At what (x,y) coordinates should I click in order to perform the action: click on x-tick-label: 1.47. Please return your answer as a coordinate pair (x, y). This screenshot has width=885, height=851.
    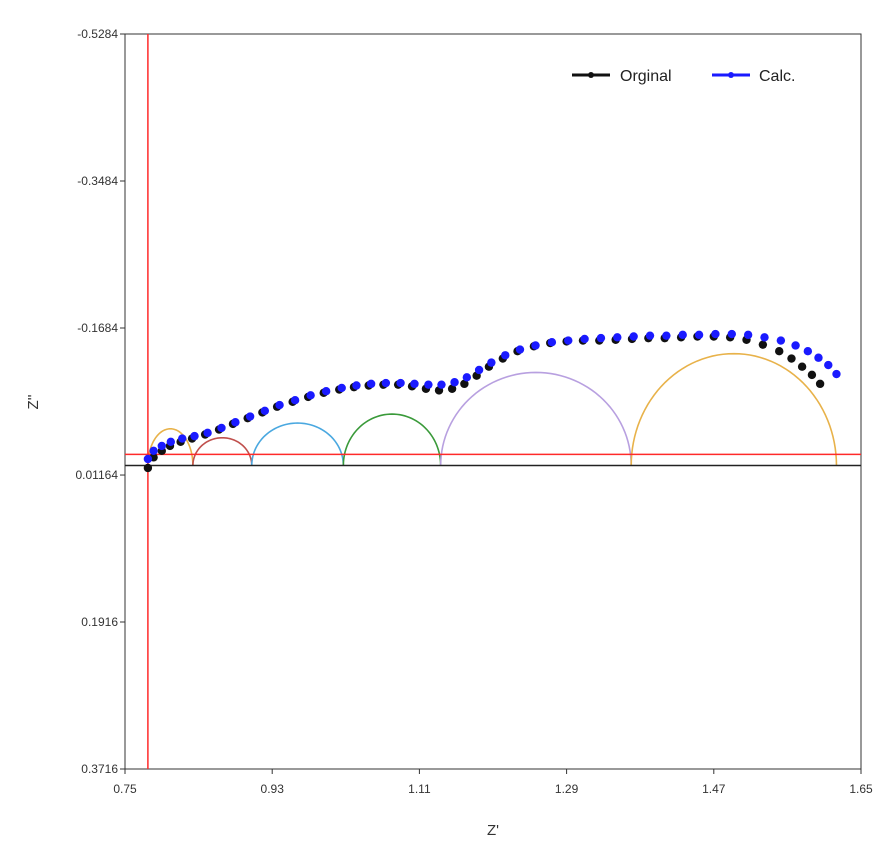
    Looking at the image, I should click on (714, 789).